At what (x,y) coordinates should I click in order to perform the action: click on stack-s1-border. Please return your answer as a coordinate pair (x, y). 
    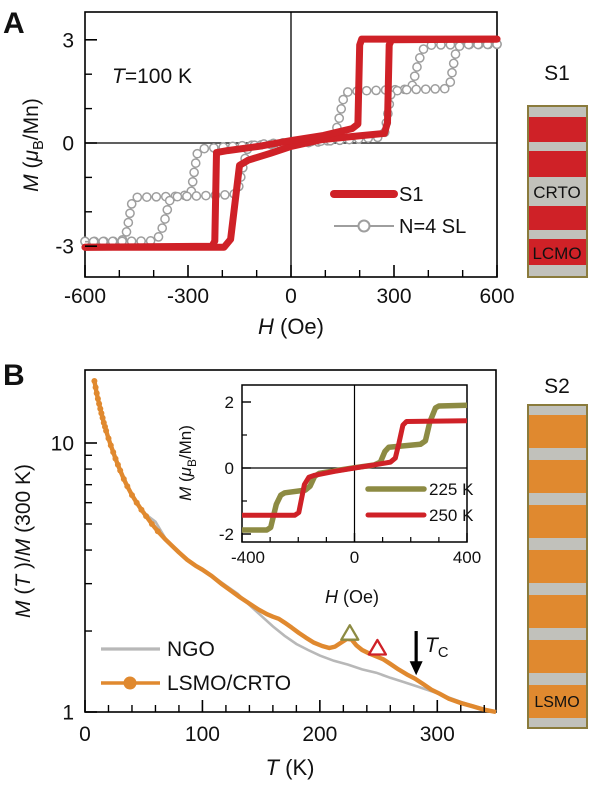
    Looking at the image, I should click on (557, 191).